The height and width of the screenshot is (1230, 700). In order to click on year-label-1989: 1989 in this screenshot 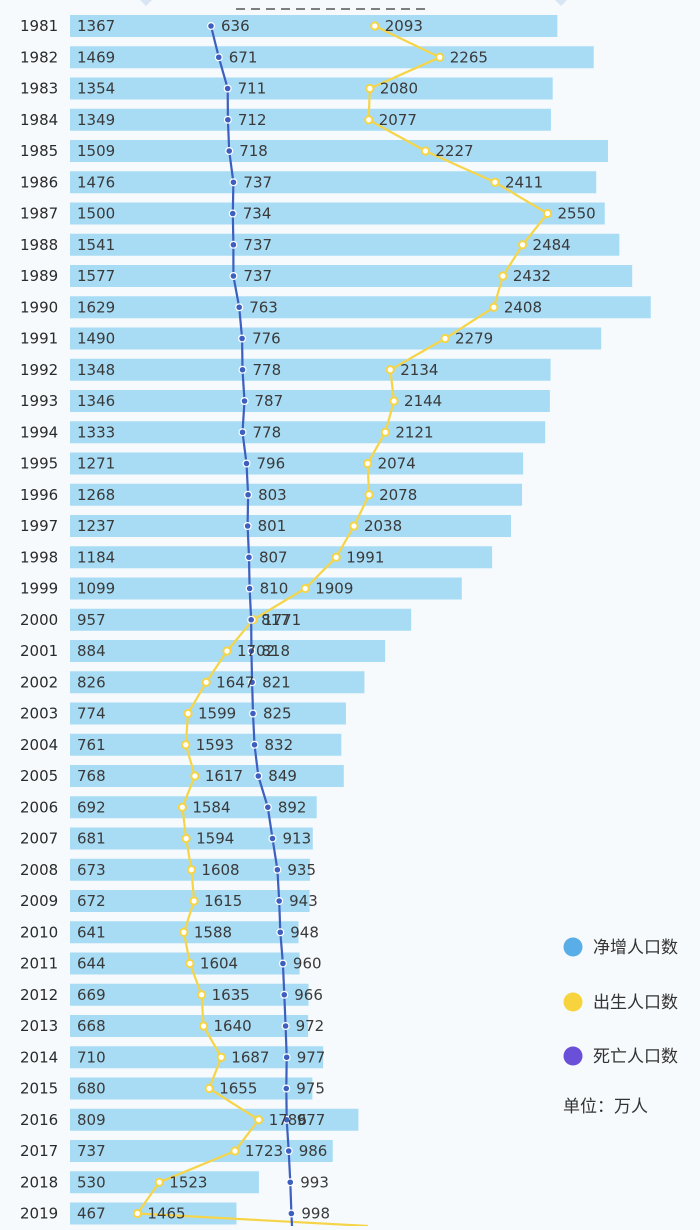, I will do `click(39, 276)`.